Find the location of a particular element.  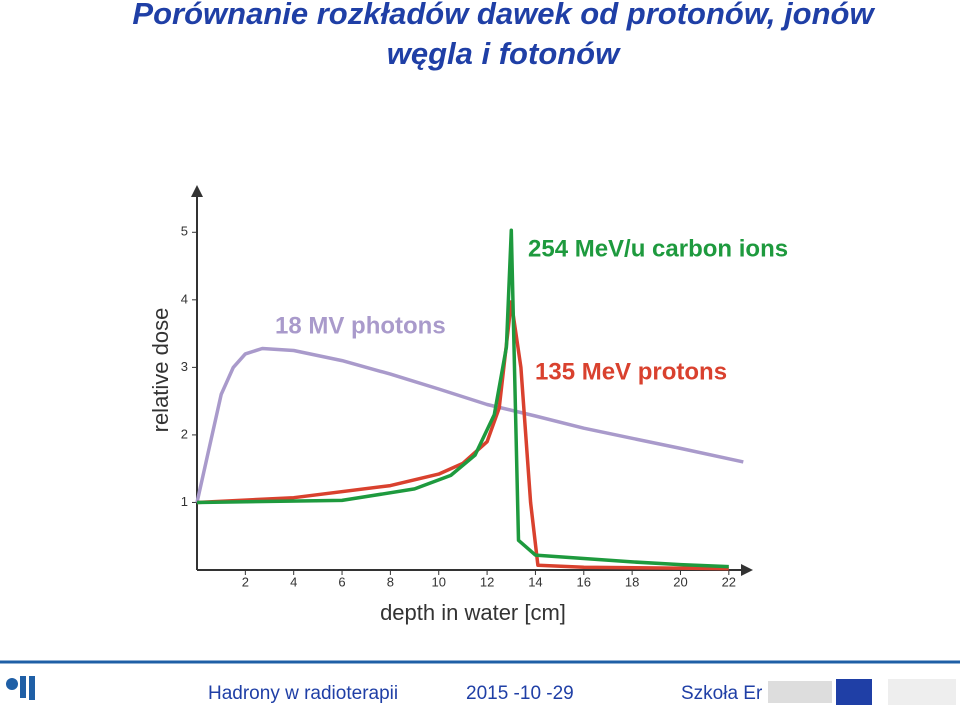

y-tick-label: 3 is located at coordinates (184, 366).